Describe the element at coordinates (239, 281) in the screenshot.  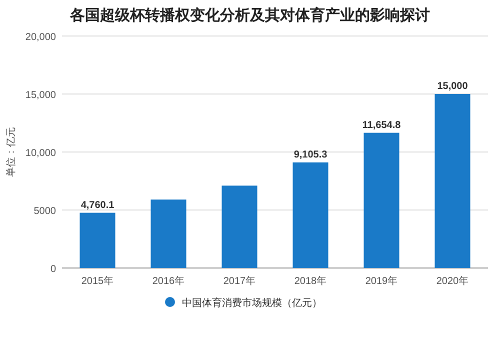
I see `x-tick-label: 2017年` at that location.